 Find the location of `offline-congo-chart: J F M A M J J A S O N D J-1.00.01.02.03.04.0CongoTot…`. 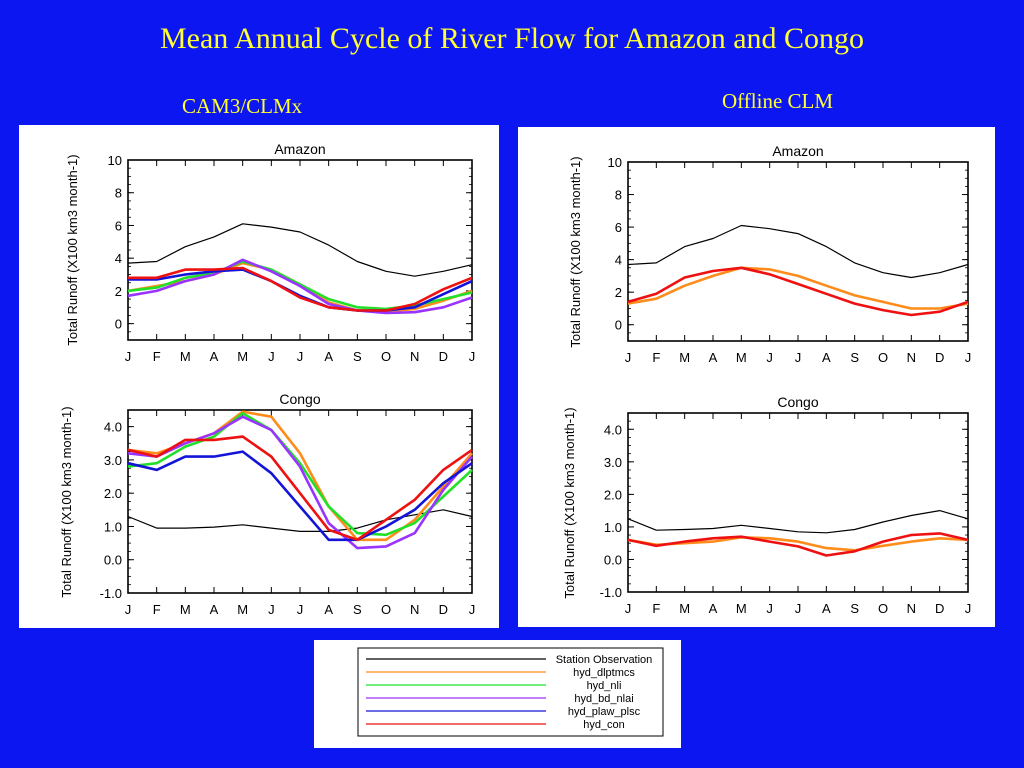

offline-congo-chart: J F M A M J J A S O N D J-1.00.01.02.03.04.0CongoTot… is located at coordinates (766, 505).